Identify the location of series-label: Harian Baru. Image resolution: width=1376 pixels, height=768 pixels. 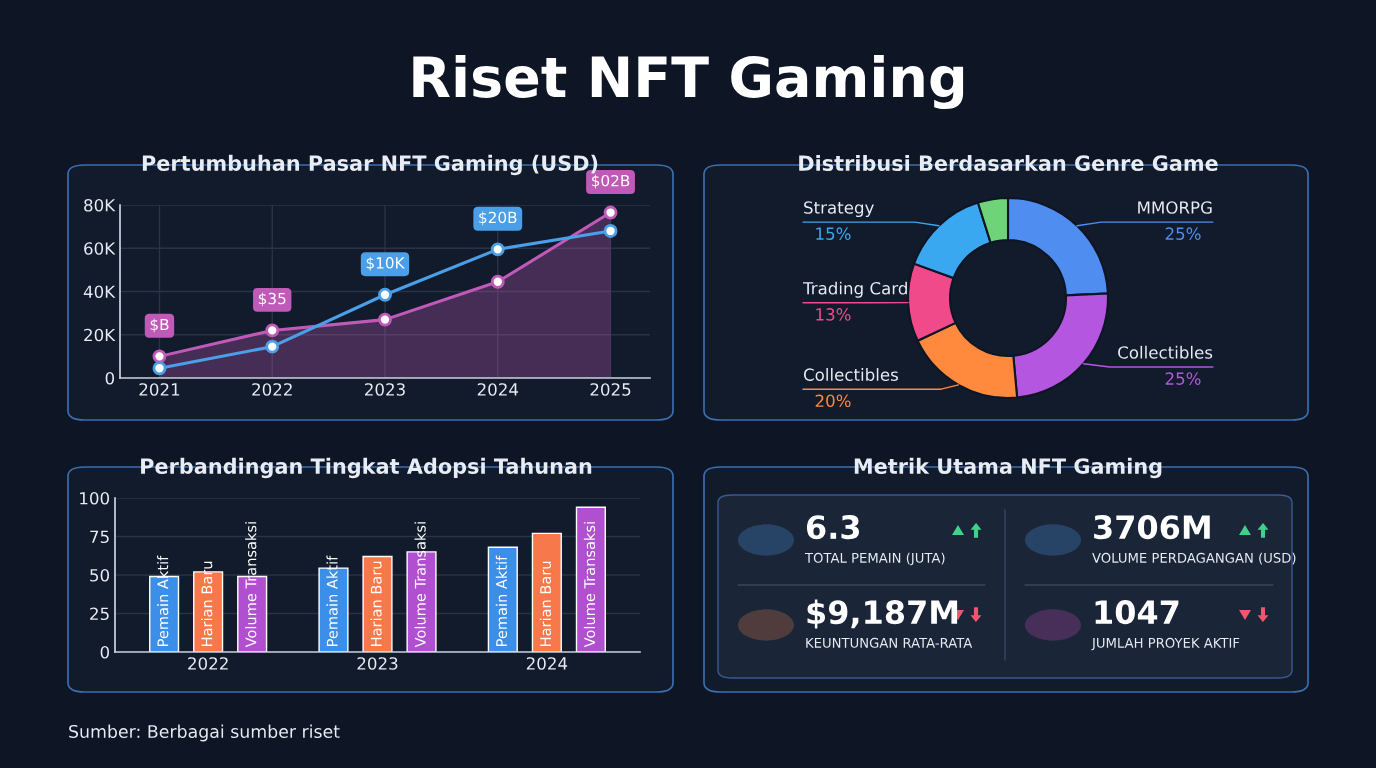
(376, 603).